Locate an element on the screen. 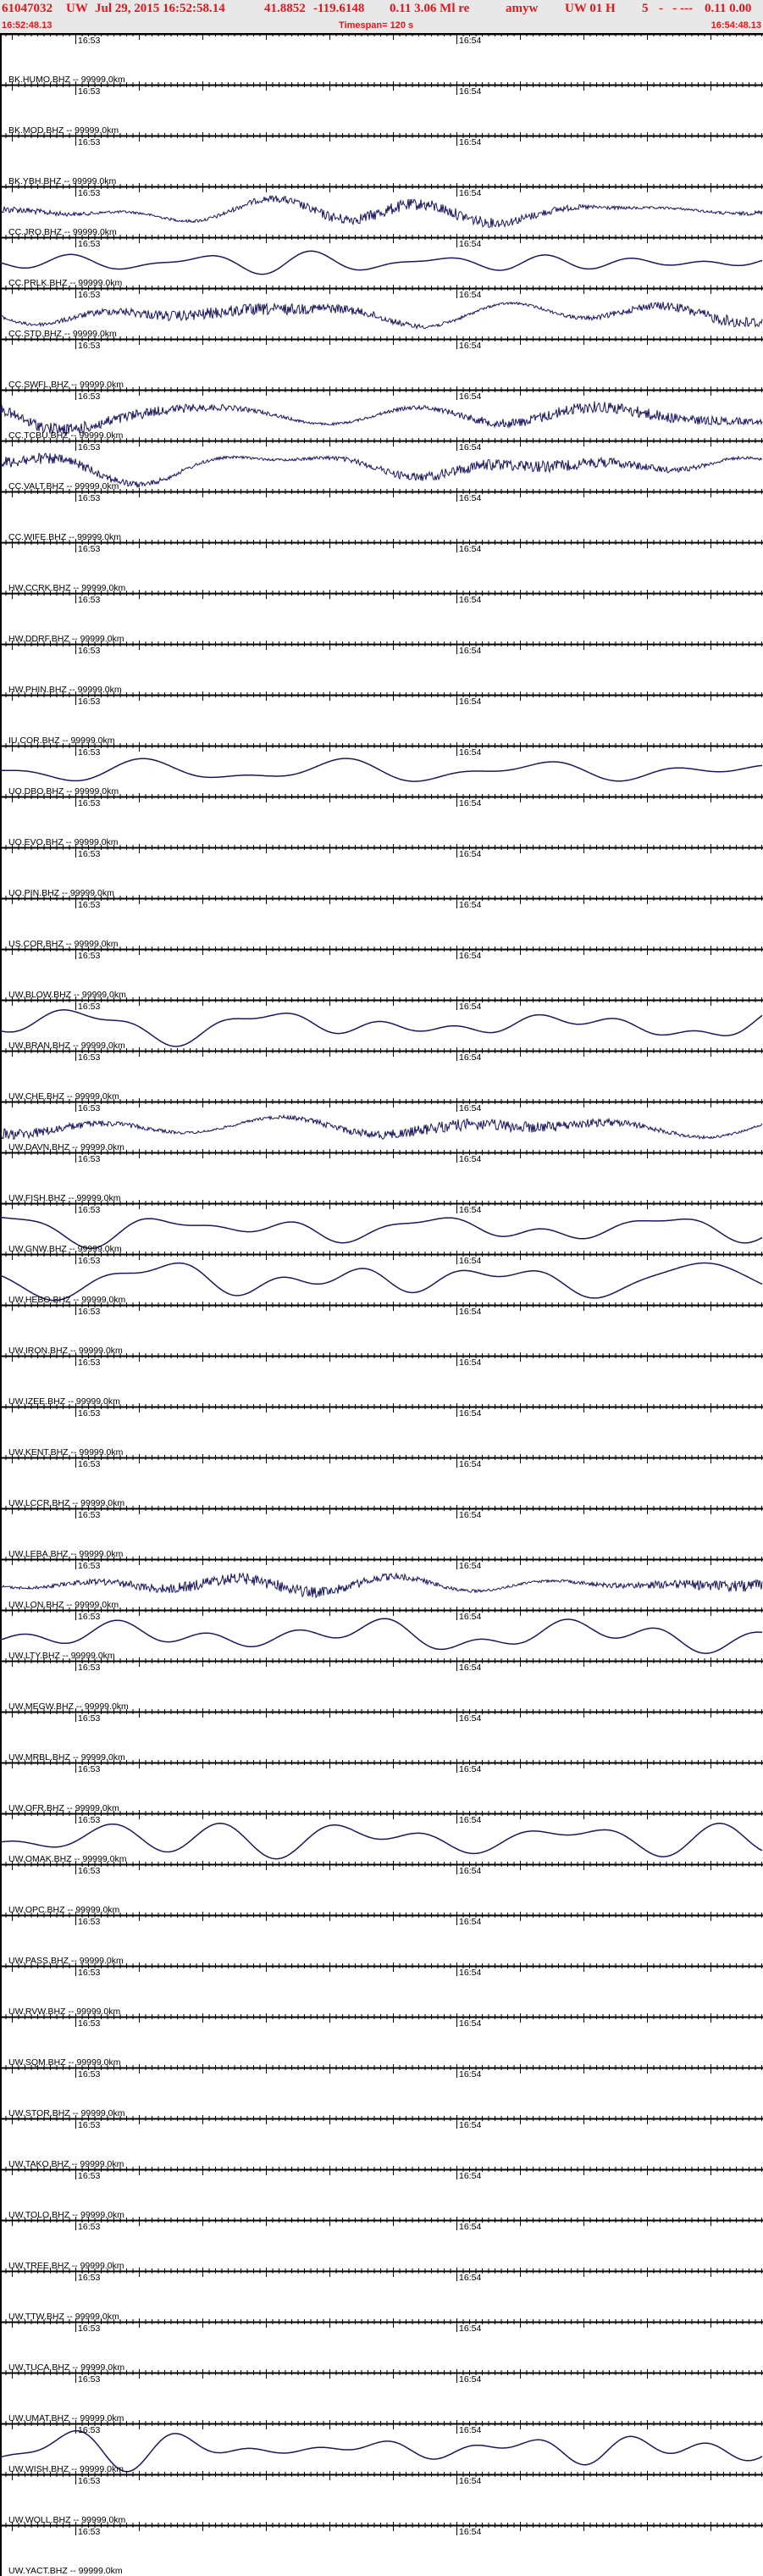 The image size is (763, 2576). analyst: amyw is located at coordinates (522, 8).